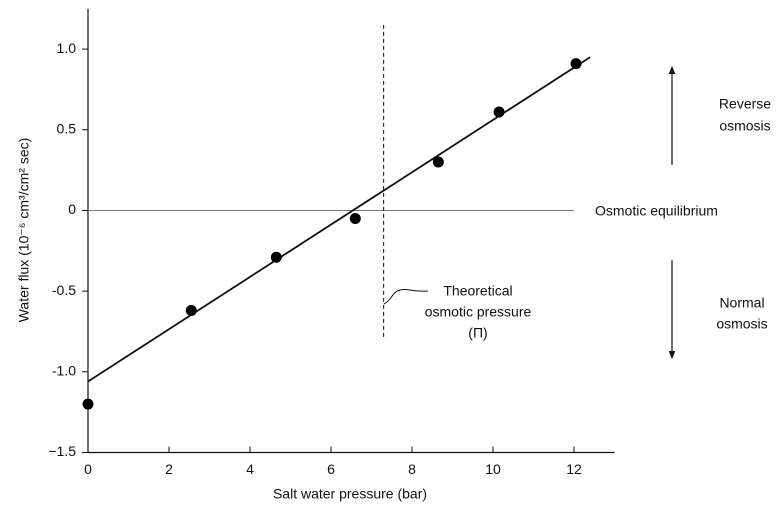 The image size is (779, 515). Describe the element at coordinates (493, 469) in the screenshot. I see `x-tick-label: 10` at that location.